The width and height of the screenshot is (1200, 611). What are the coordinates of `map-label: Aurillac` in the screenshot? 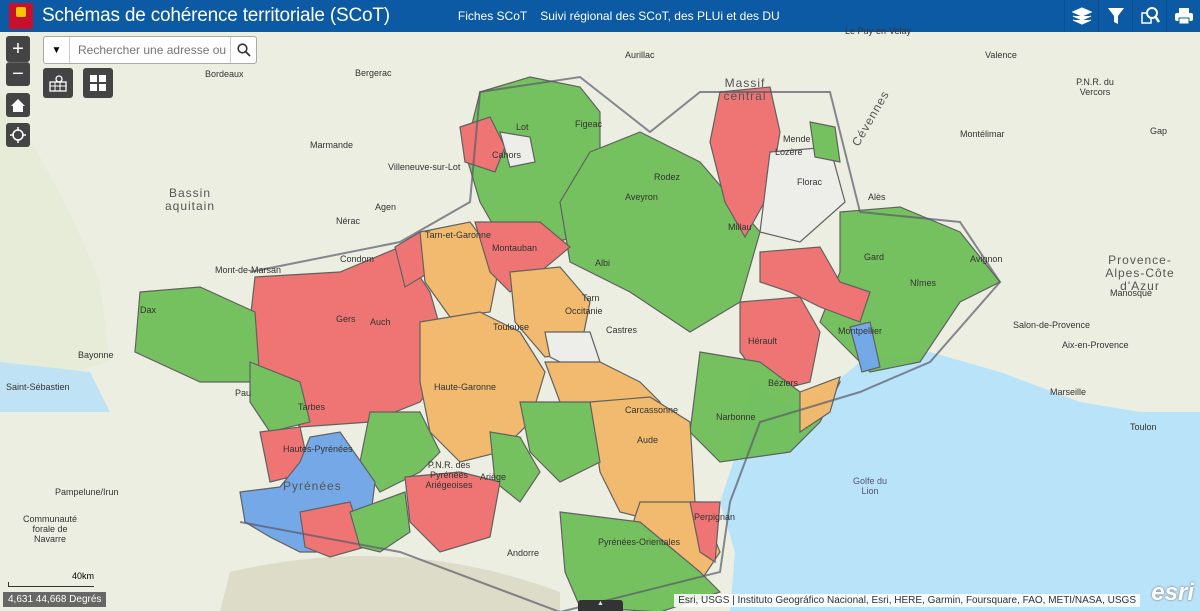 It's located at (640, 55).